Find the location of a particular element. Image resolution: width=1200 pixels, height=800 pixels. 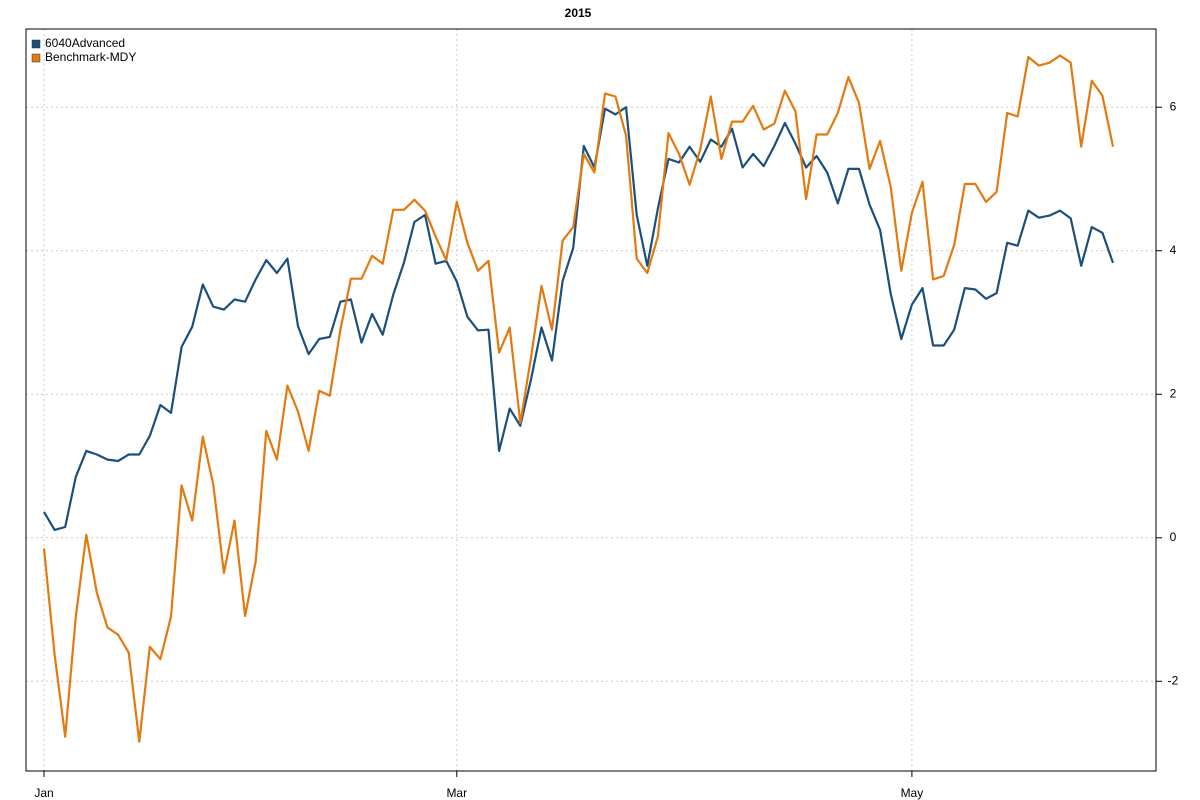

y-tick-label: 2 is located at coordinates (1173, 393).